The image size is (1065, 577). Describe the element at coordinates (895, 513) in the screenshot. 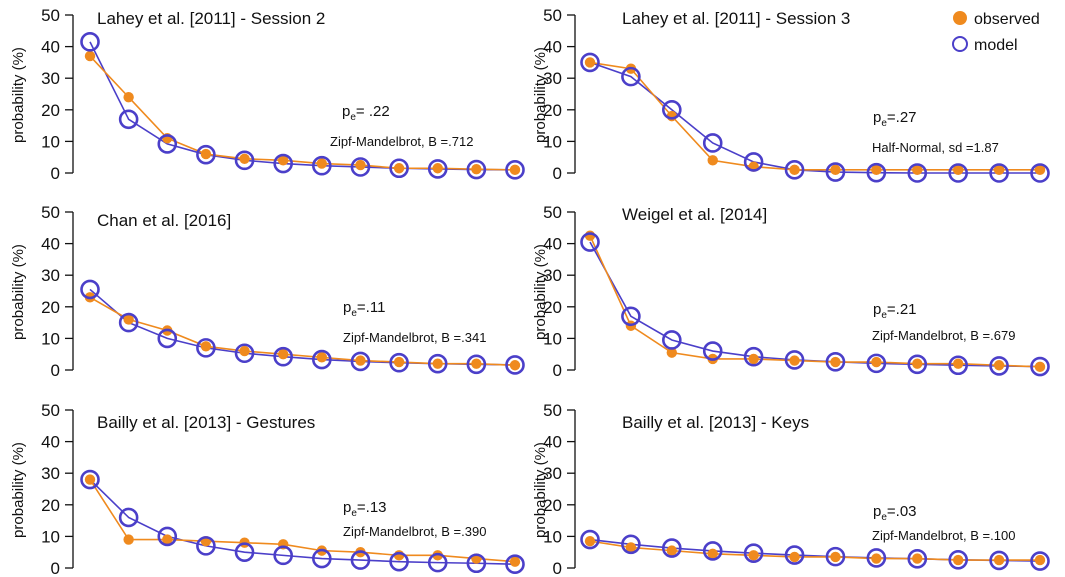

I see `pe-annotation: pe=.03` at that location.